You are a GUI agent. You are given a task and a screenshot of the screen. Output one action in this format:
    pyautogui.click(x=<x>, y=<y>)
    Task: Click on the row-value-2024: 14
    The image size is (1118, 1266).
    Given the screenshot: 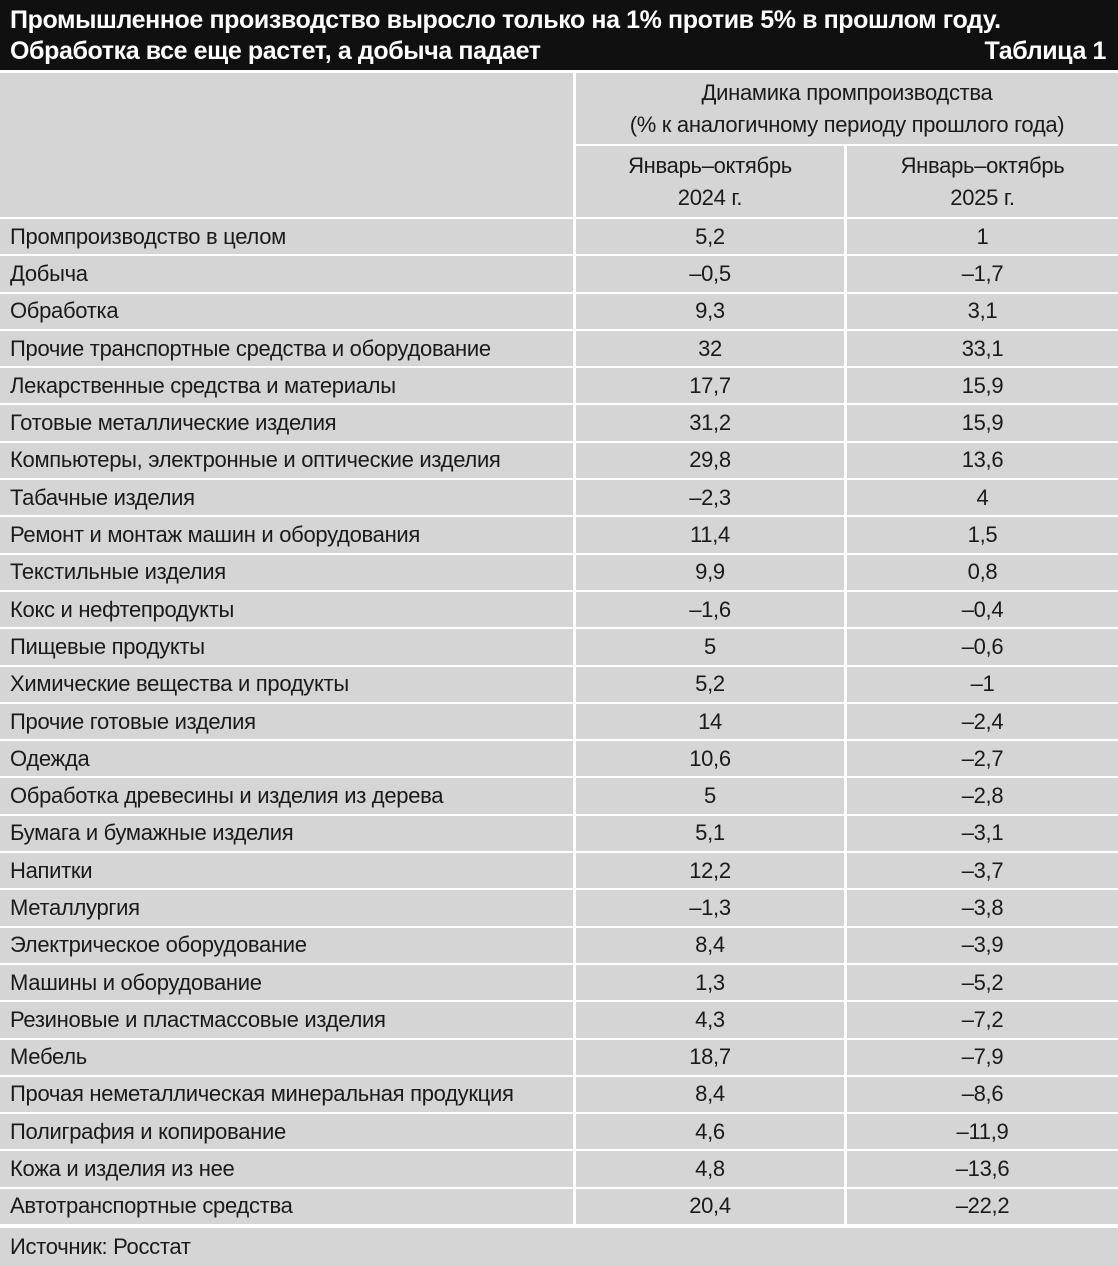 What is the action you would take?
    pyautogui.click(x=711, y=722)
    